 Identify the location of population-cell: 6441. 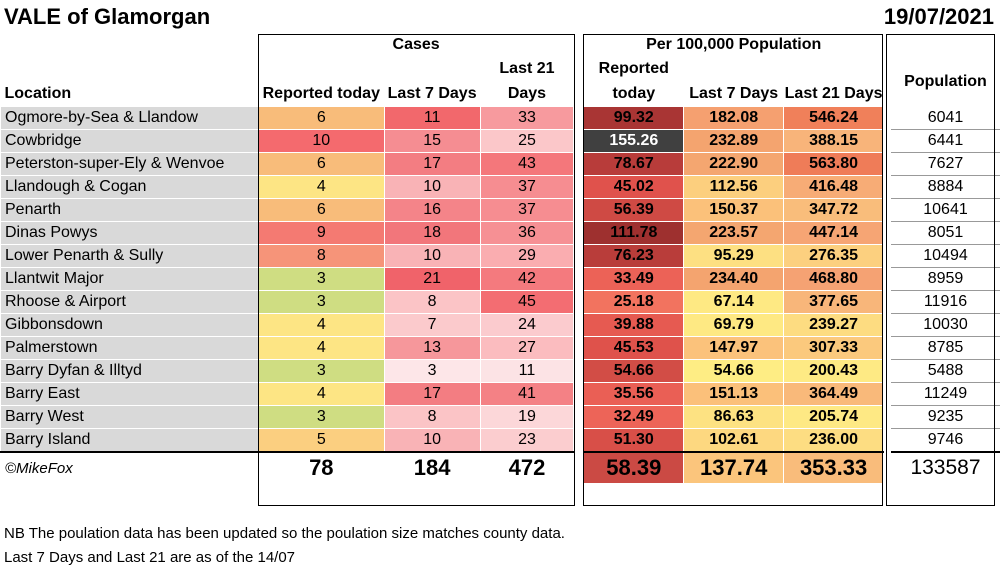
(945, 141).